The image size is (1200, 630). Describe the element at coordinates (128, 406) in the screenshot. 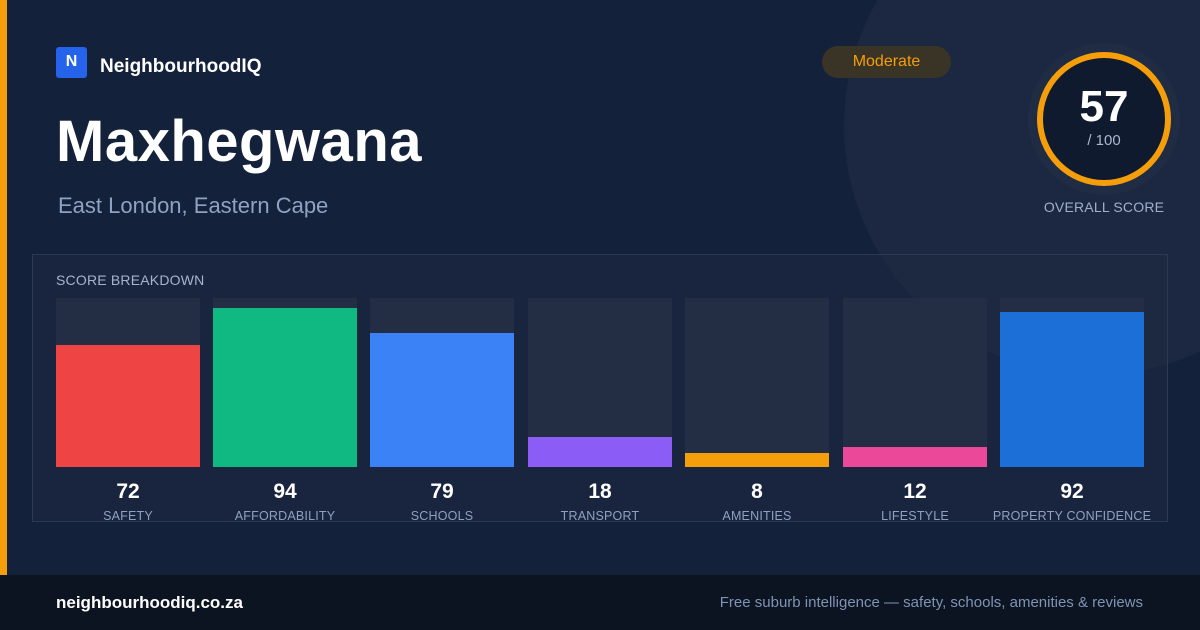

I see `bar-fill-safety` at that location.